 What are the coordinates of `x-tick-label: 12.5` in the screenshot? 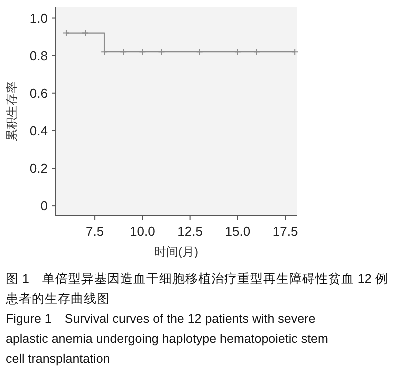 It's located at (190, 231).